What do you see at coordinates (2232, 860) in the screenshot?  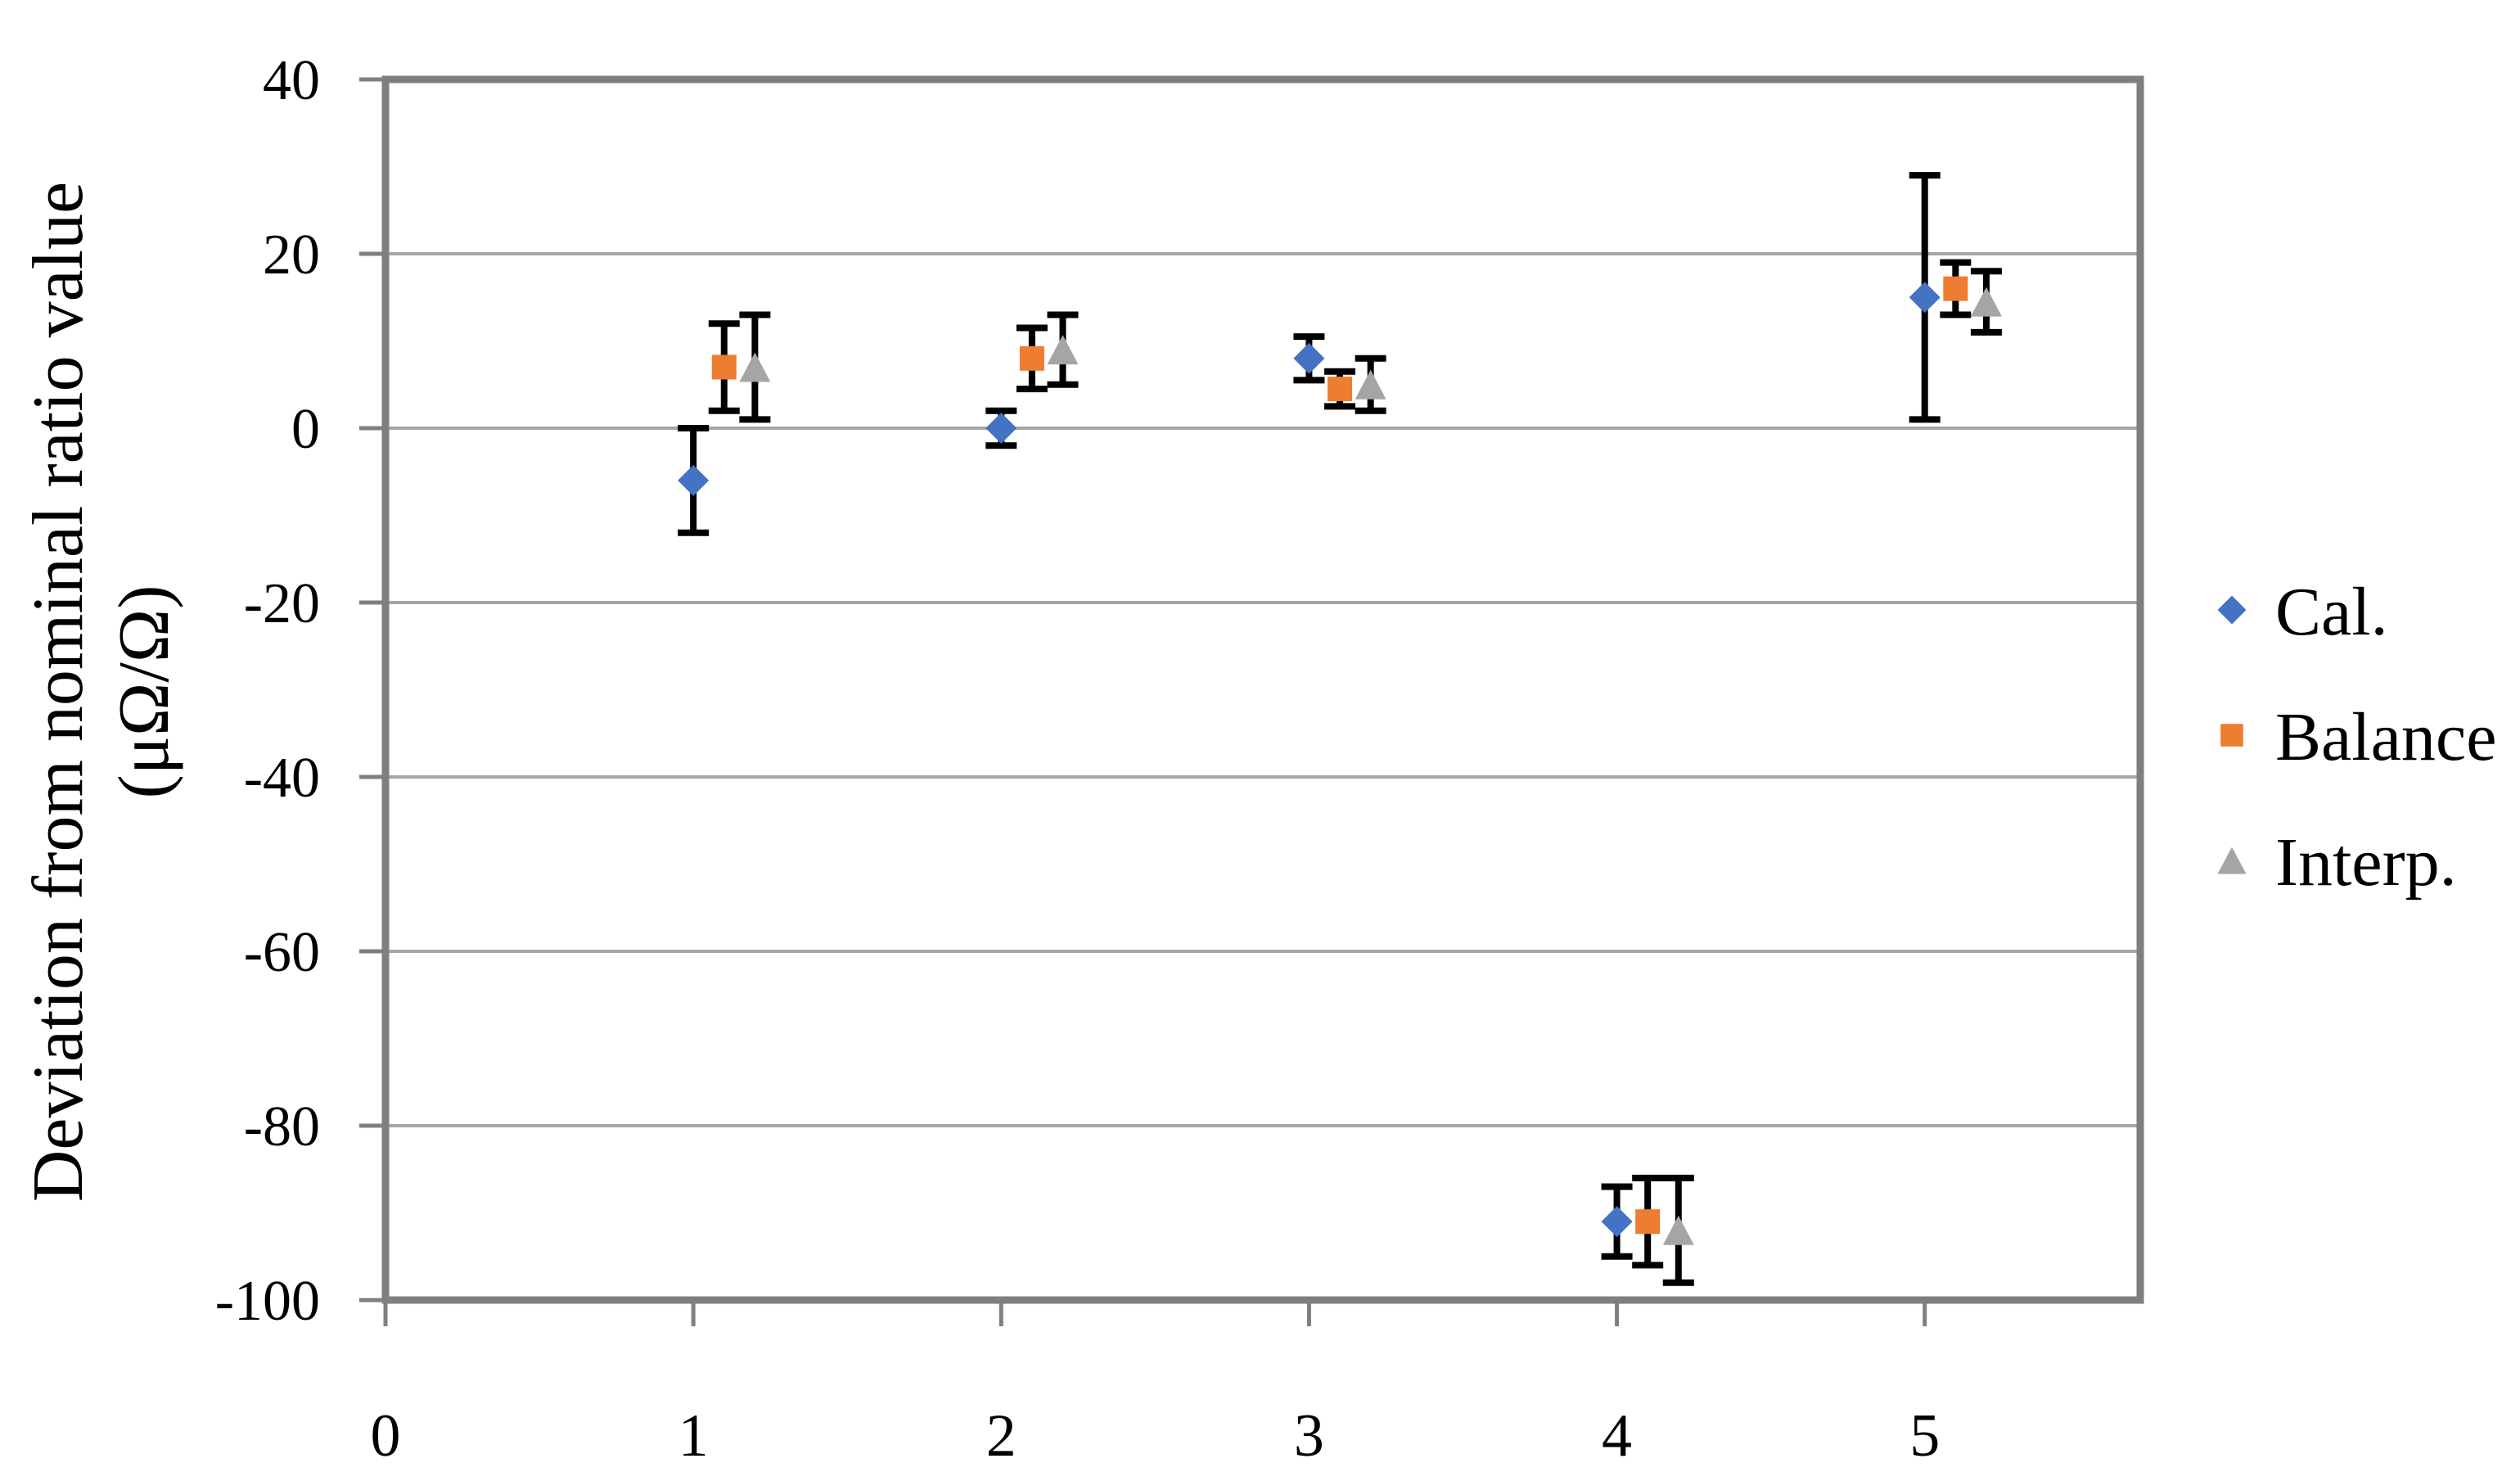 I see `legend-marker-triangle` at bounding box center [2232, 860].